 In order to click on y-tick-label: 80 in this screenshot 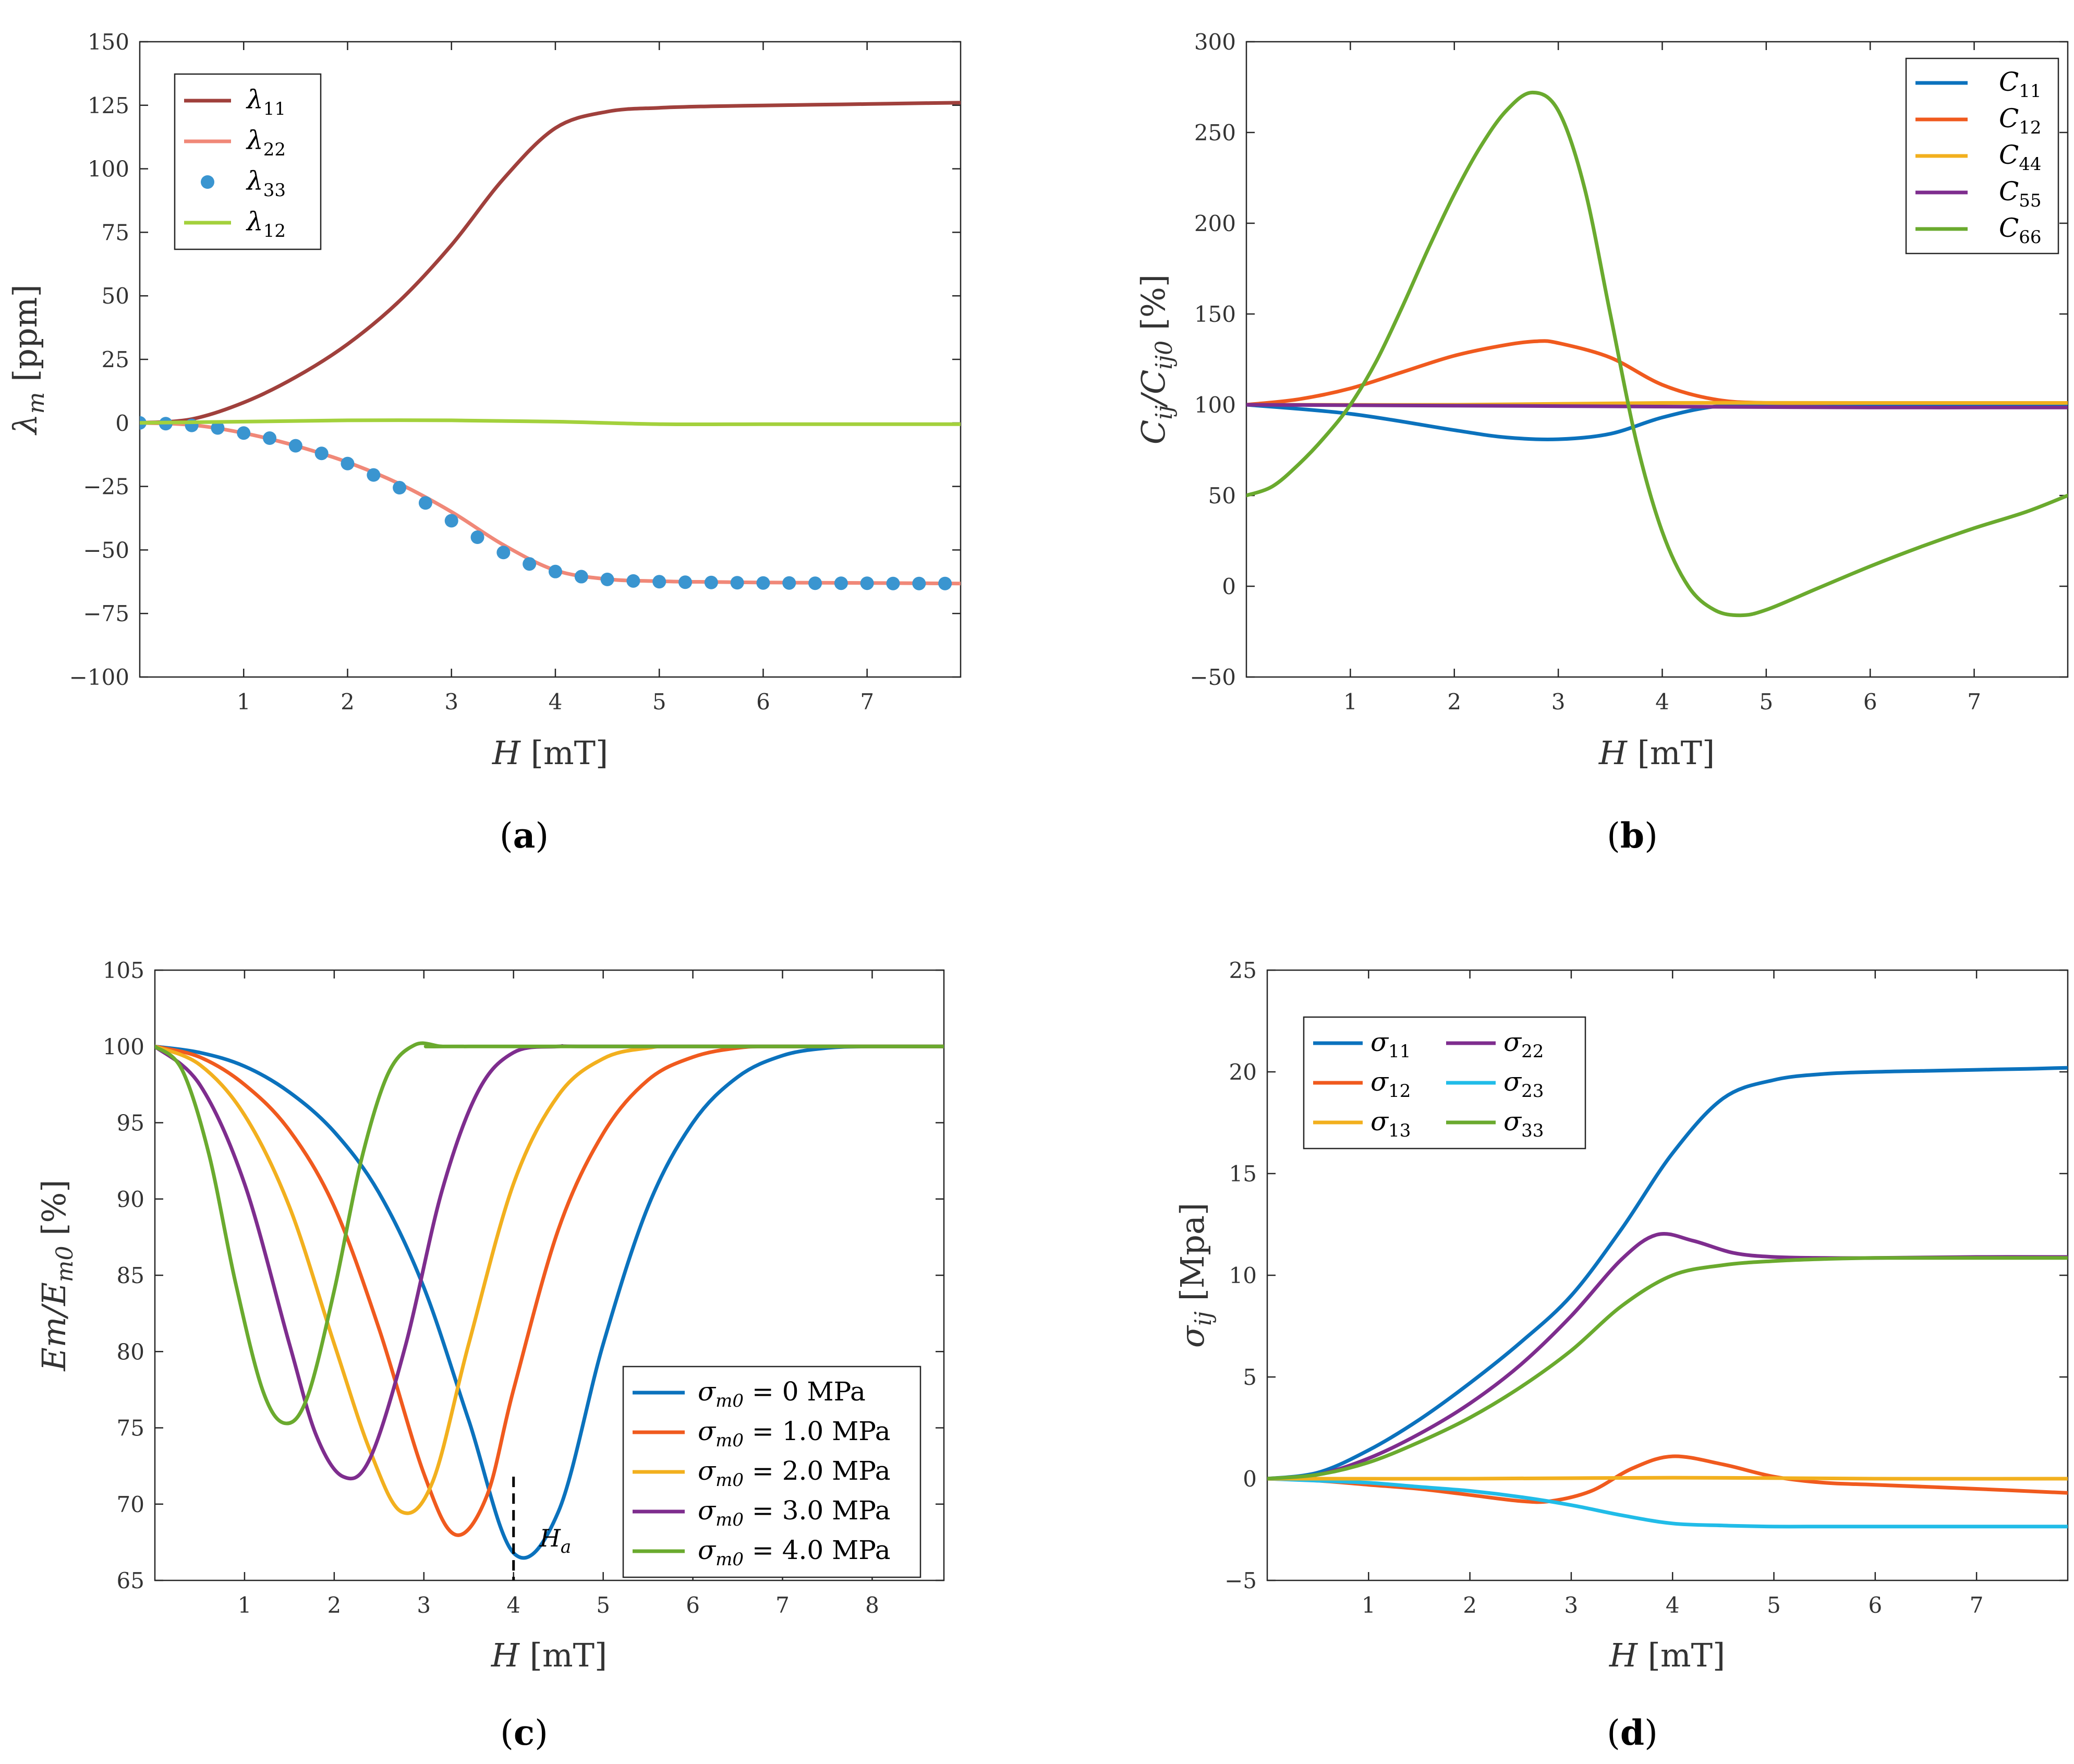, I will do `click(130, 1351)`.